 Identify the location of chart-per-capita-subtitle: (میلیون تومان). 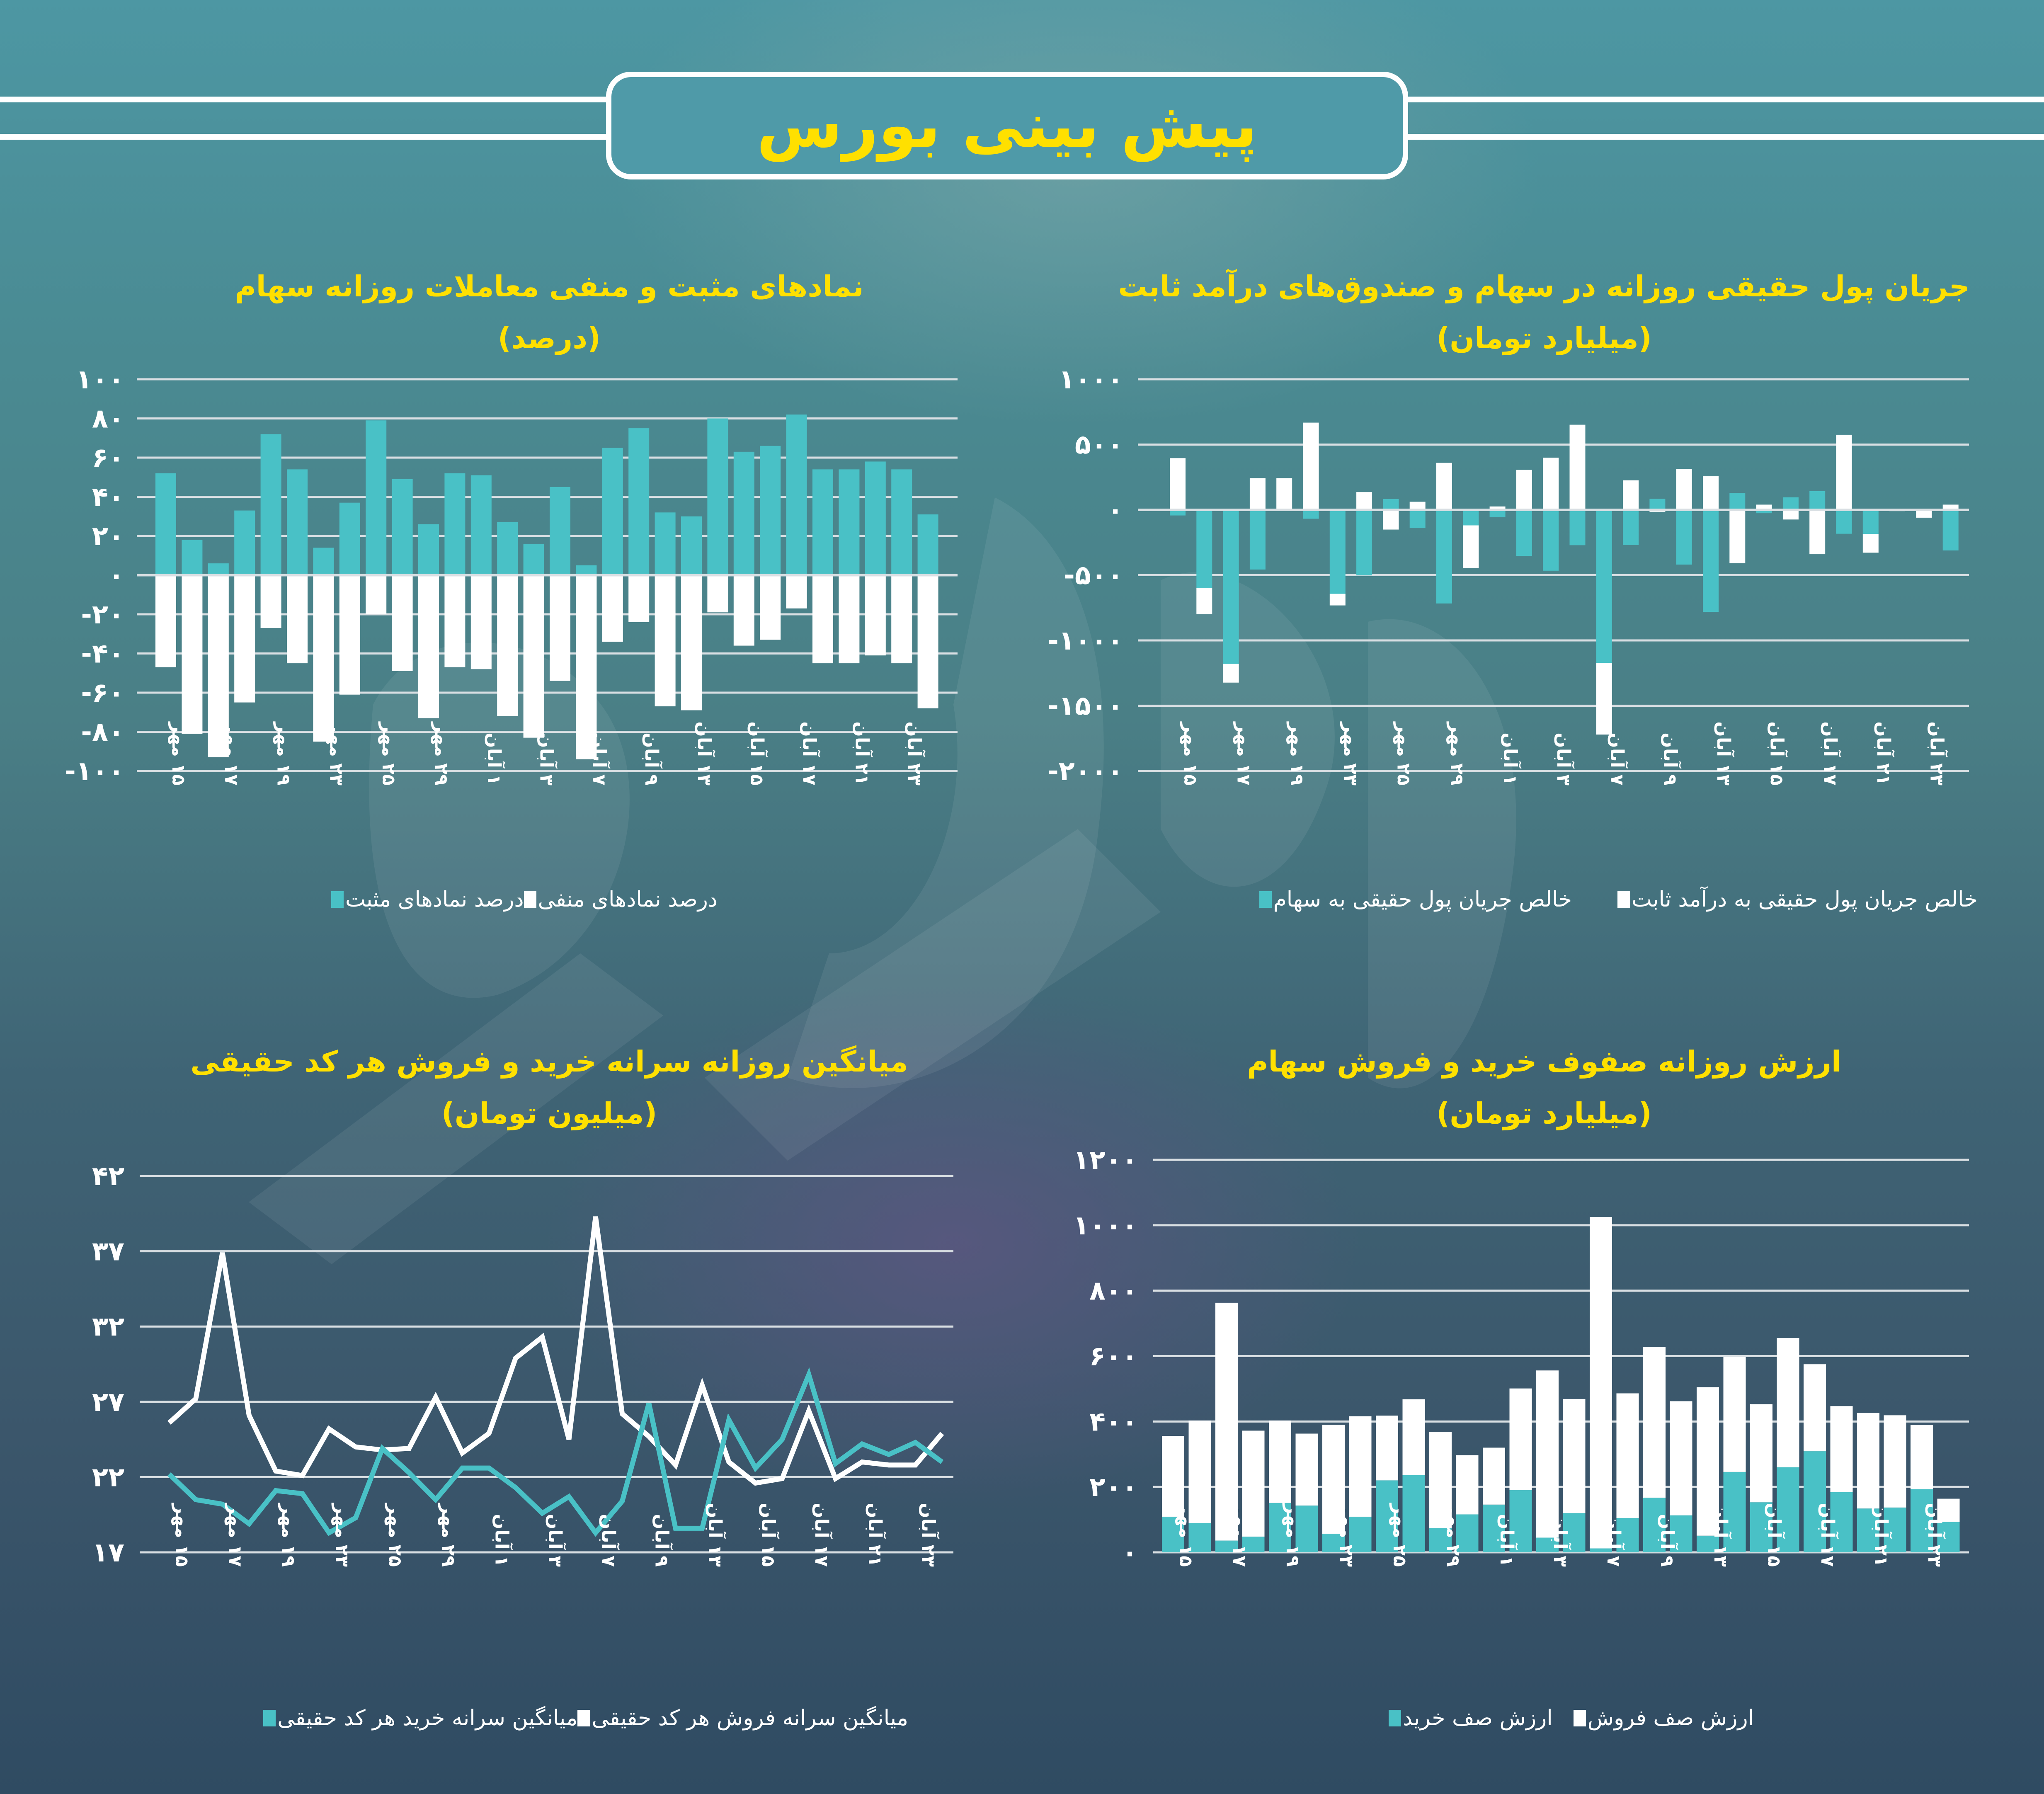
(549, 1113).